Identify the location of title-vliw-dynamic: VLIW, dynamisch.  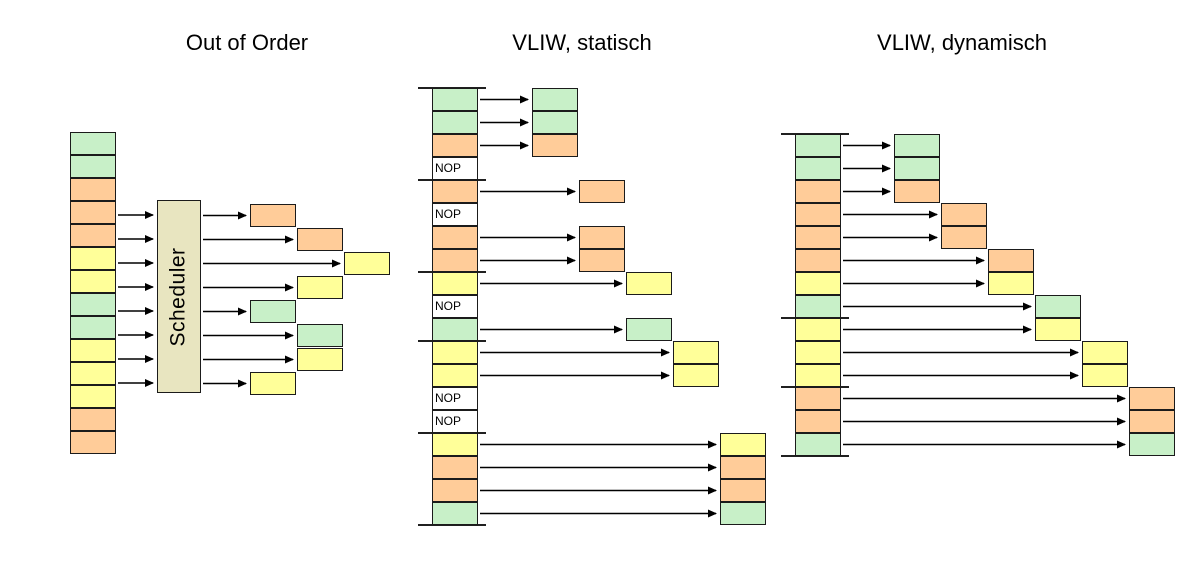
(962, 42).